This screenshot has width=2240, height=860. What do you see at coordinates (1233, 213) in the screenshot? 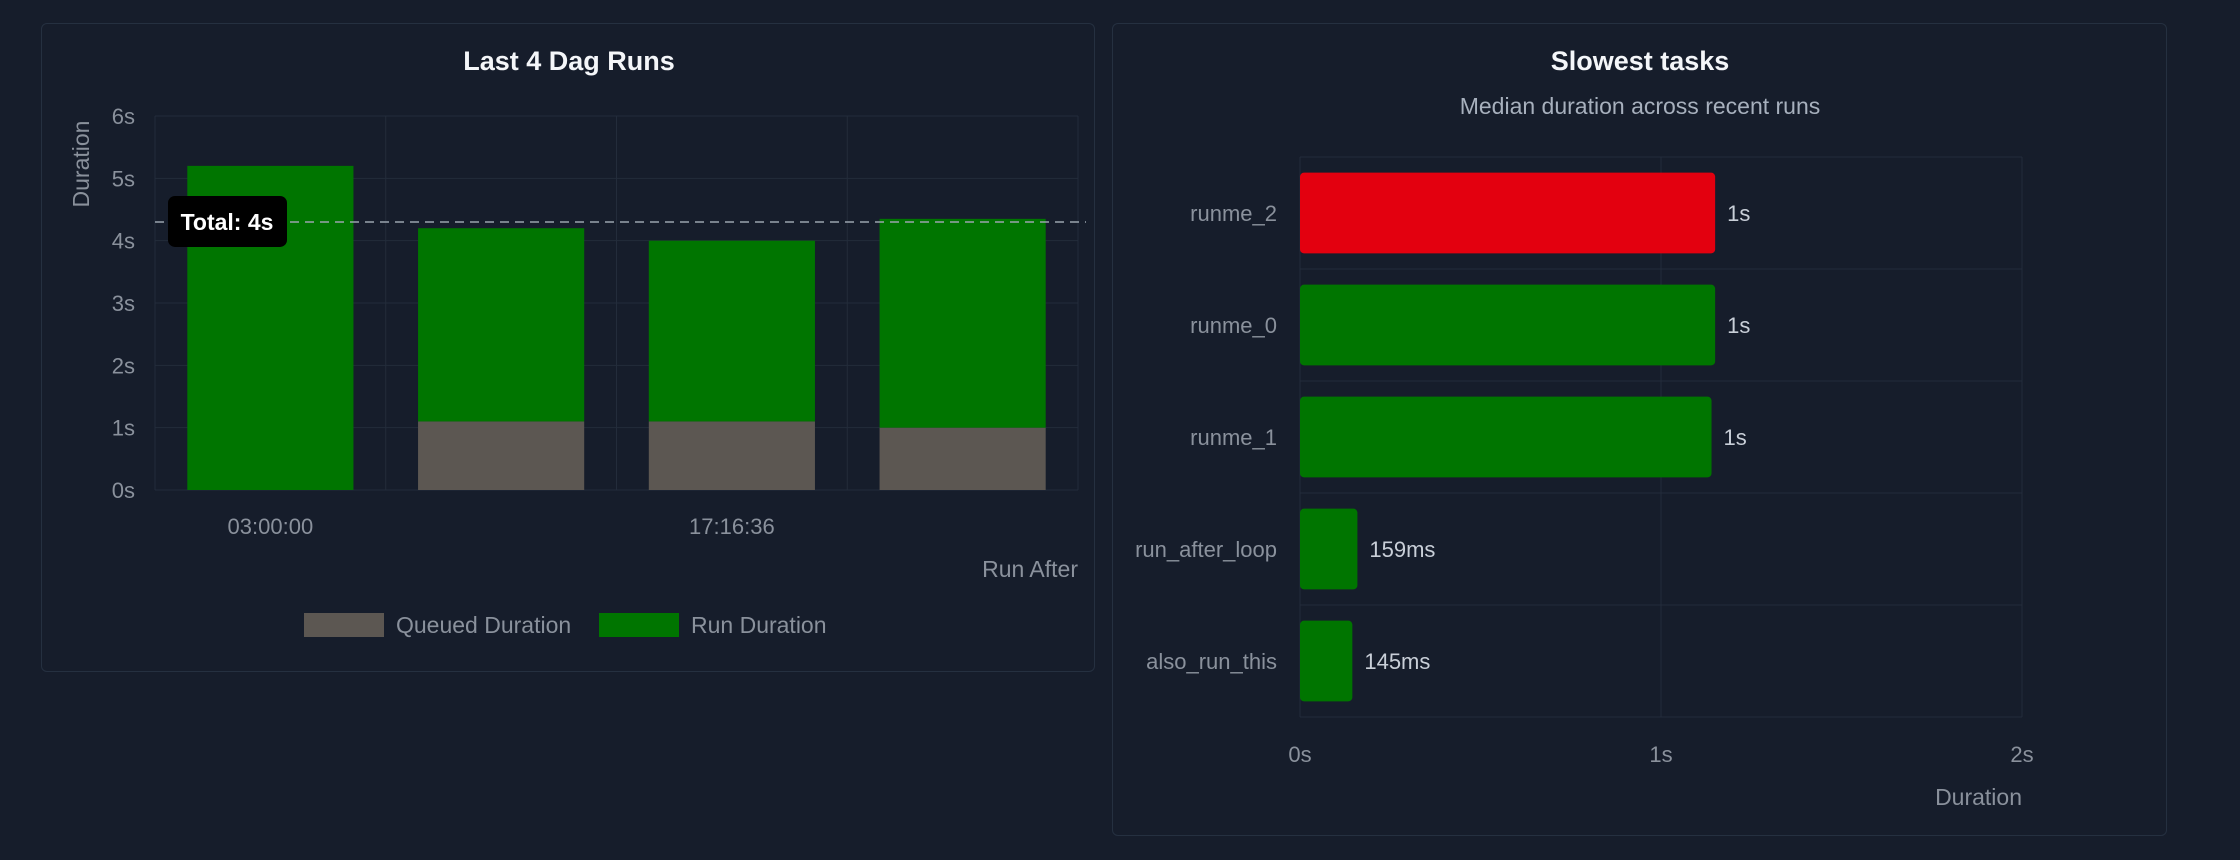
I see `task-name-label: runme_2` at bounding box center [1233, 213].